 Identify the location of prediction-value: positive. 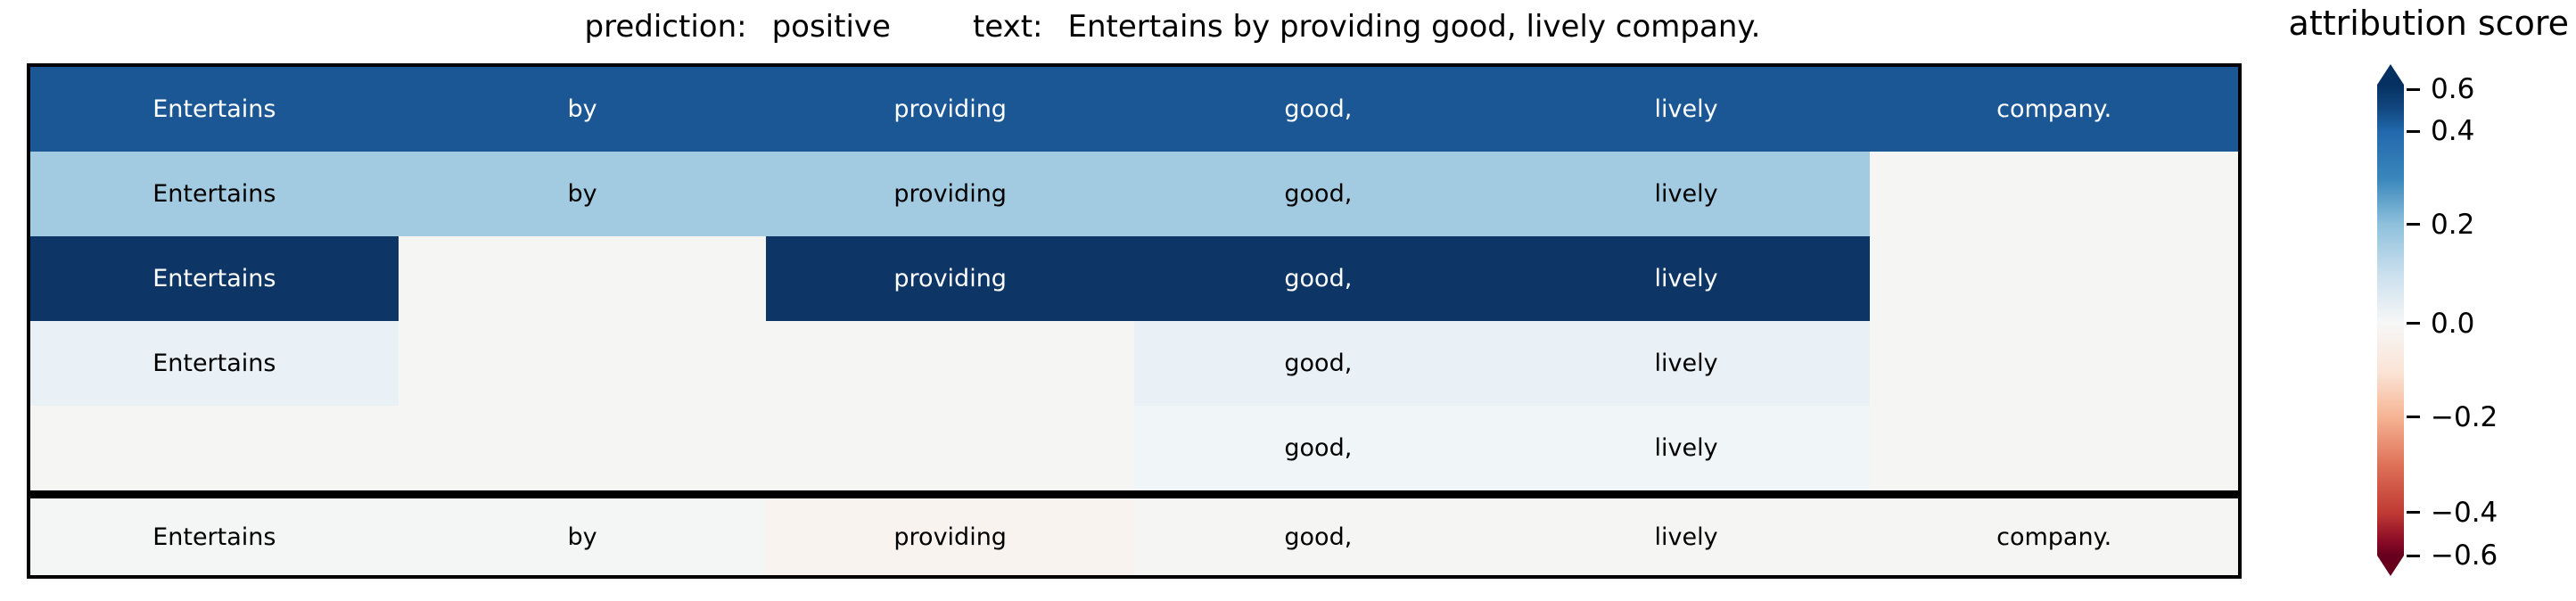
(831, 27).